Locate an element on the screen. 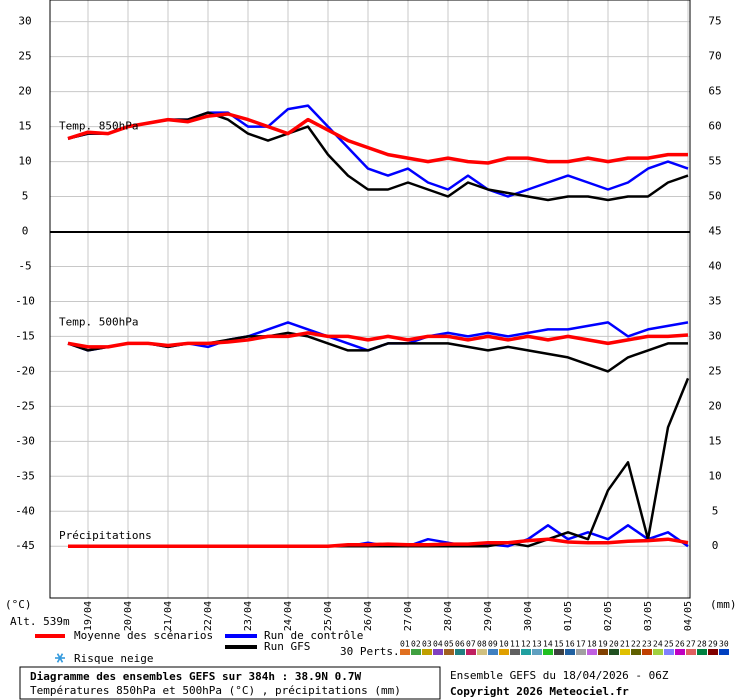 The height and width of the screenshot is (700, 740). y-tick-label: -40 is located at coordinates (25, 510).